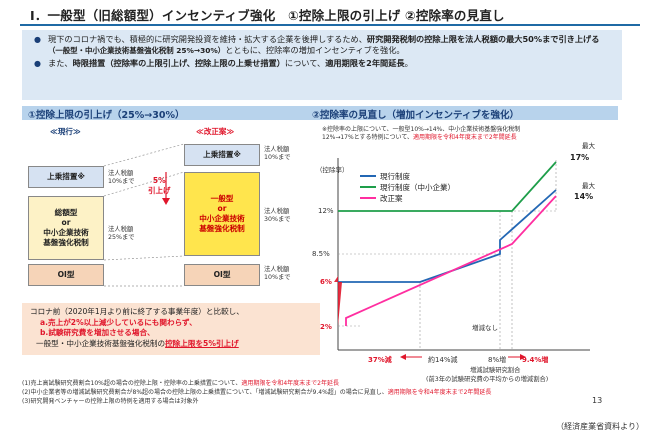  Describe the element at coordinates (326, 282) in the screenshot. I see `y-tick-label: 6%` at that location.